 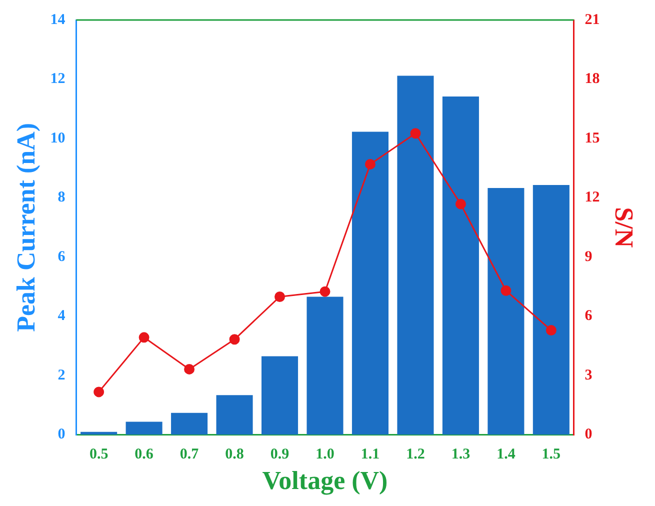 What do you see at coordinates (234, 454) in the screenshot?
I see `x-tick-label: 0.8` at bounding box center [234, 454].